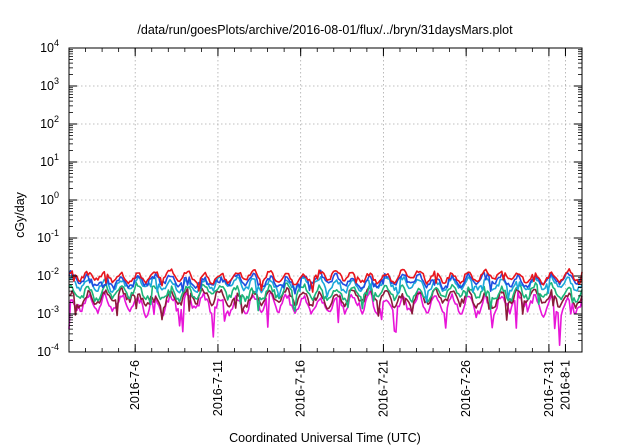  What do you see at coordinates (20, 214) in the screenshot?
I see `y-axis-label: cGy/day` at bounding box center [20, 214].